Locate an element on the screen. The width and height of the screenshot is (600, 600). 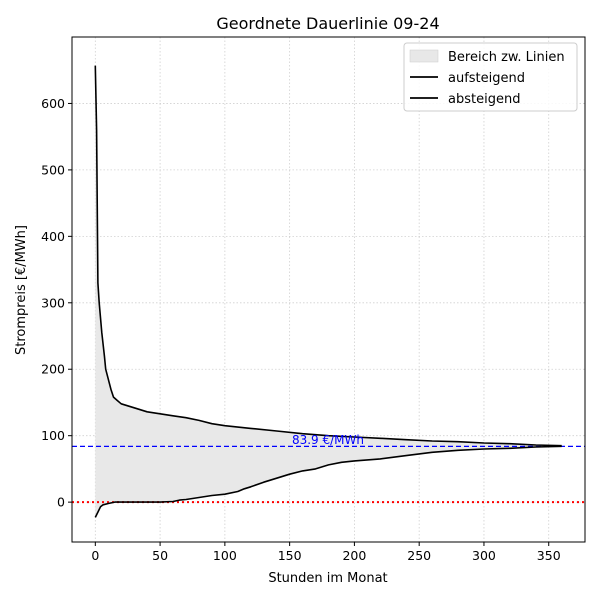
x-tick-label: 50 is located at coordinates (160, 555).